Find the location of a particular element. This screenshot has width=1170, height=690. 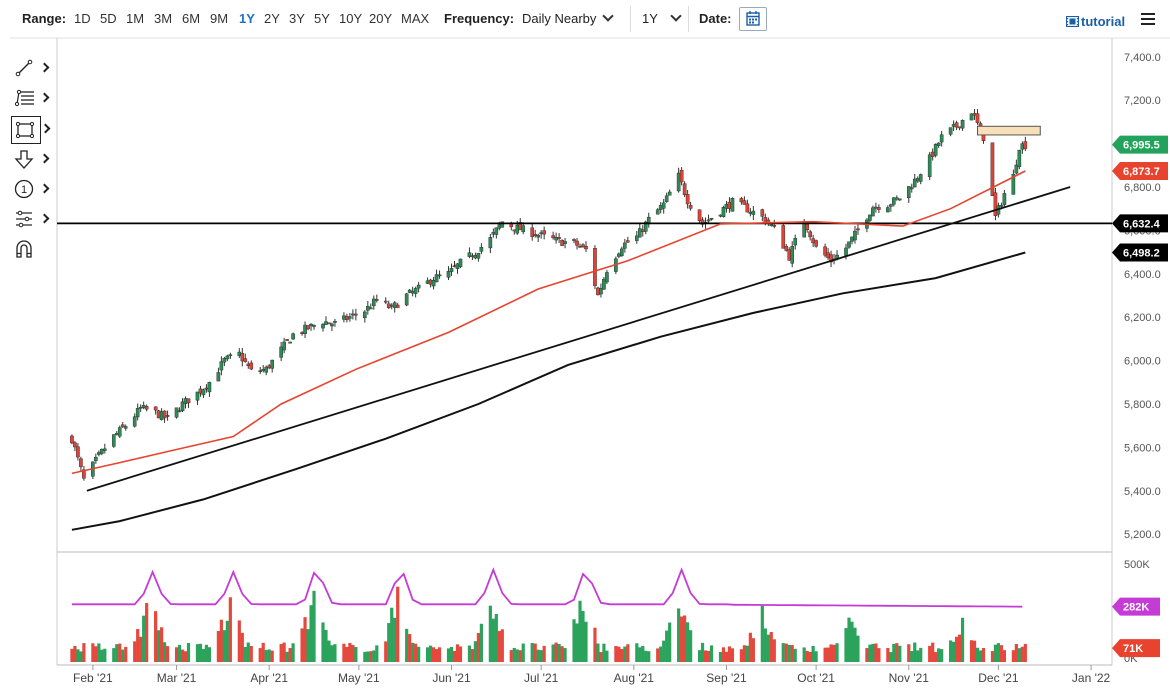

range-3y: 3Y is located at coordinates (297, 18).